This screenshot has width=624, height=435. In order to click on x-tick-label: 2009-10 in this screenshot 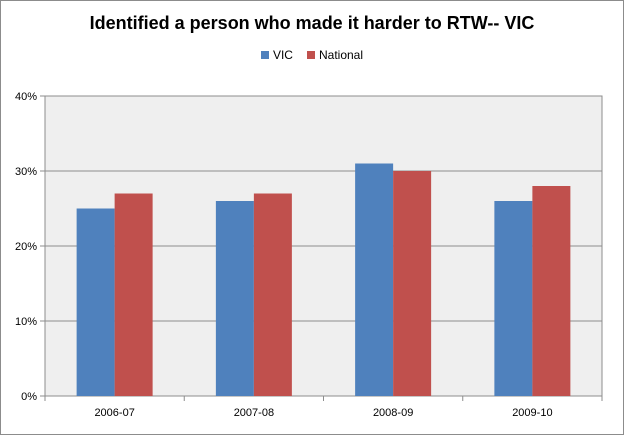, I will do `click(532, 413)`.